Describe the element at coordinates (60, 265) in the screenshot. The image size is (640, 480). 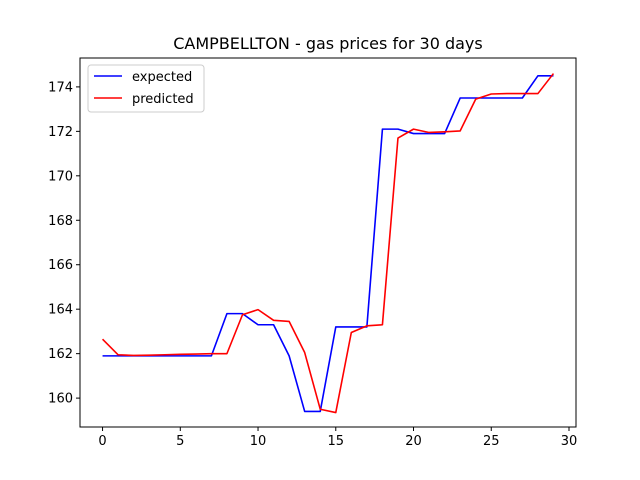
I see `y-tick-label: 166` at that location.